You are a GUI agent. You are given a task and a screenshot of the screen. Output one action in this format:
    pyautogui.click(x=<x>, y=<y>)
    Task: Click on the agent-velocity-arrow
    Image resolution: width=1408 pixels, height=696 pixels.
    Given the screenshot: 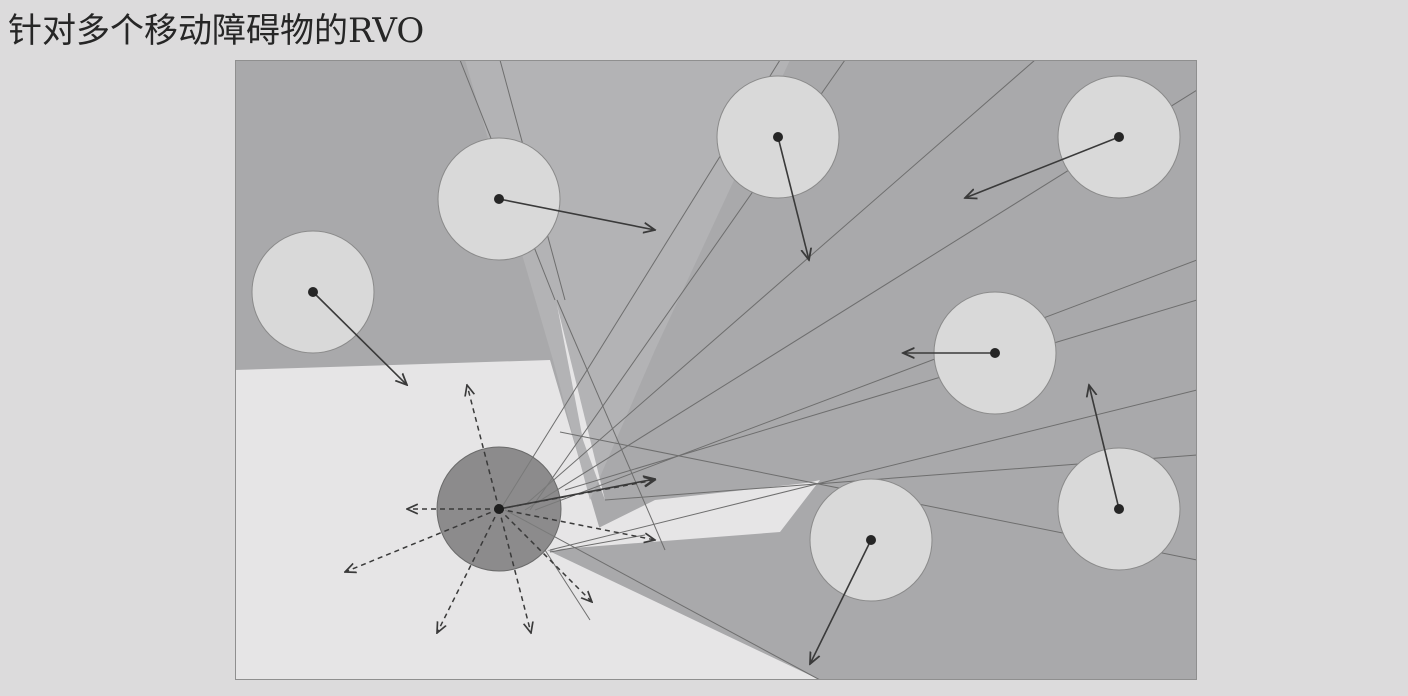 What is the action you would take?
    pyautogui.click(x=576, y=494)
    